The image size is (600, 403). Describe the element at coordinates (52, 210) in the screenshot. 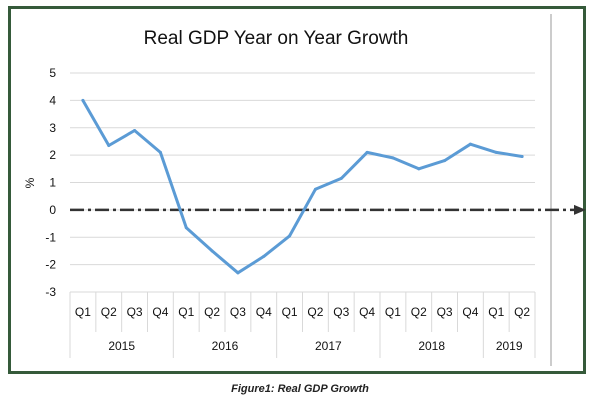

I see `y-tick-label: 0` at that location.